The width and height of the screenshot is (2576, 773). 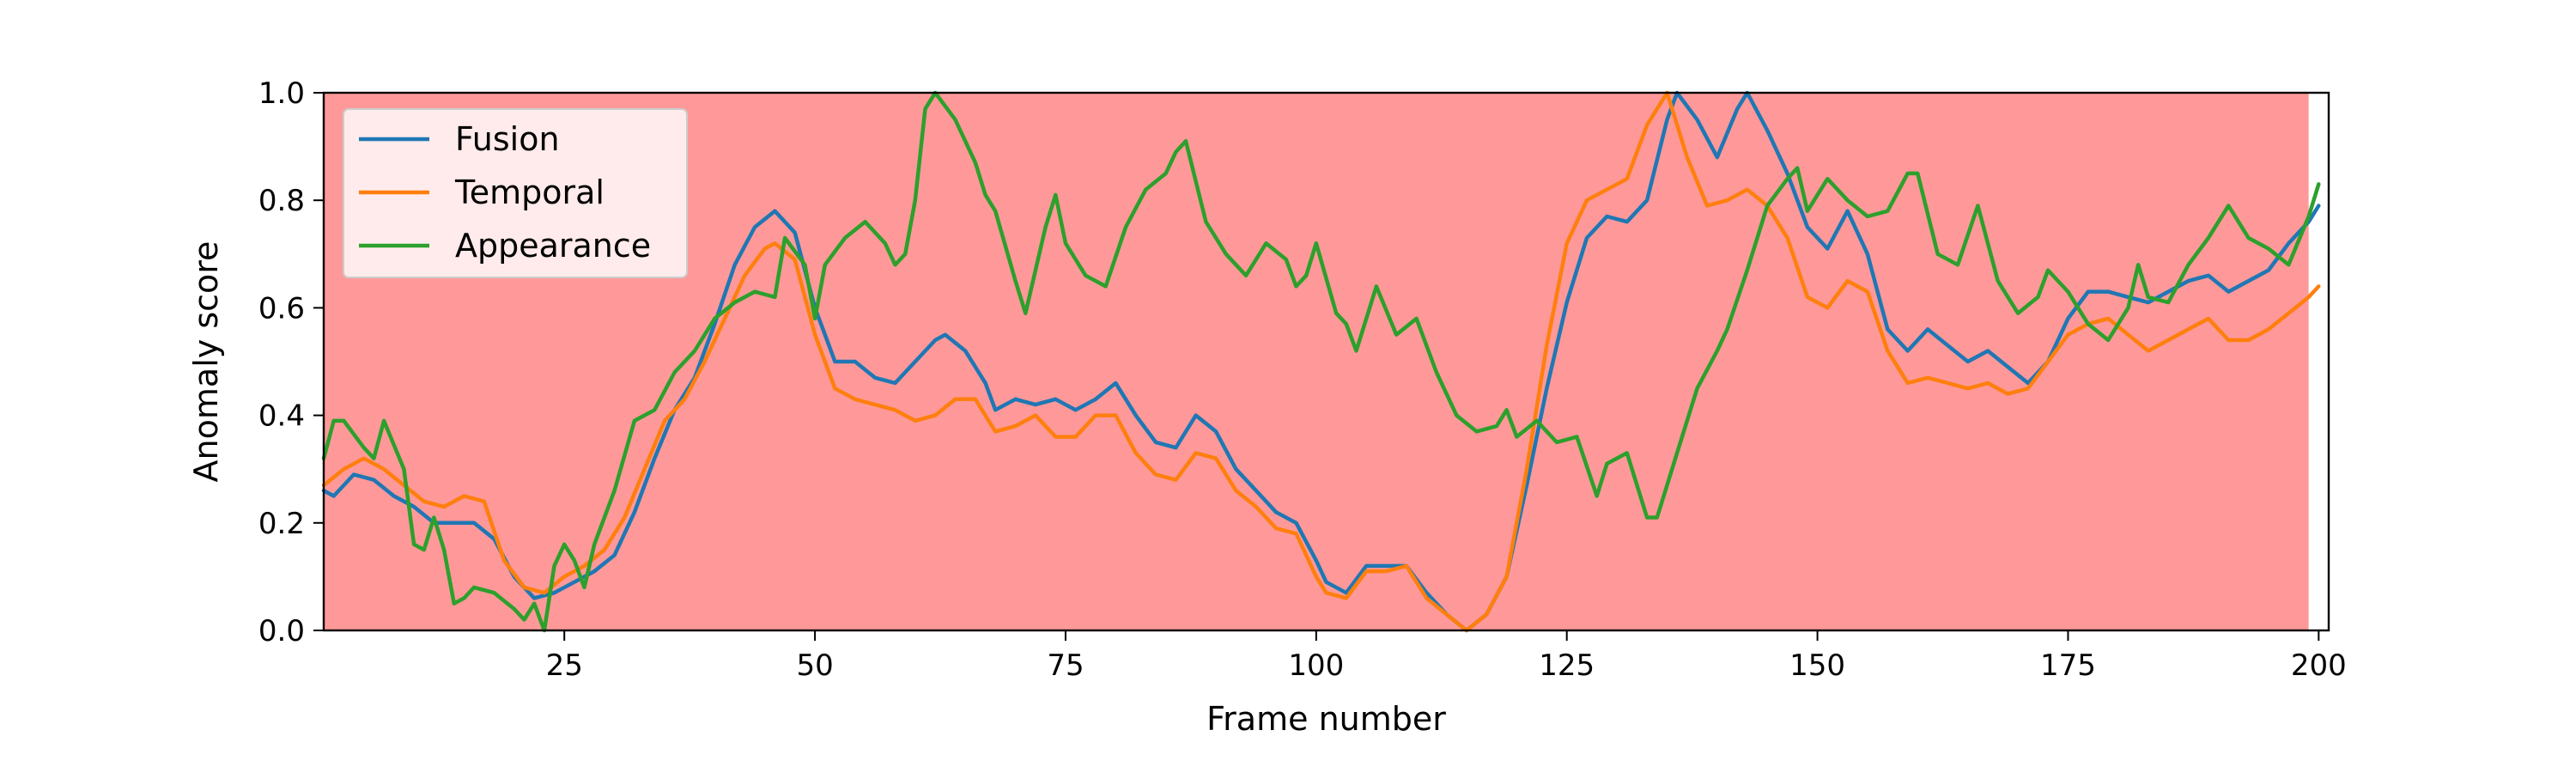 What do you see at coordinates (206, 362) in the screenshot?
I see `y-axis-label: Anomaly score` at bounding box center [206, 362].